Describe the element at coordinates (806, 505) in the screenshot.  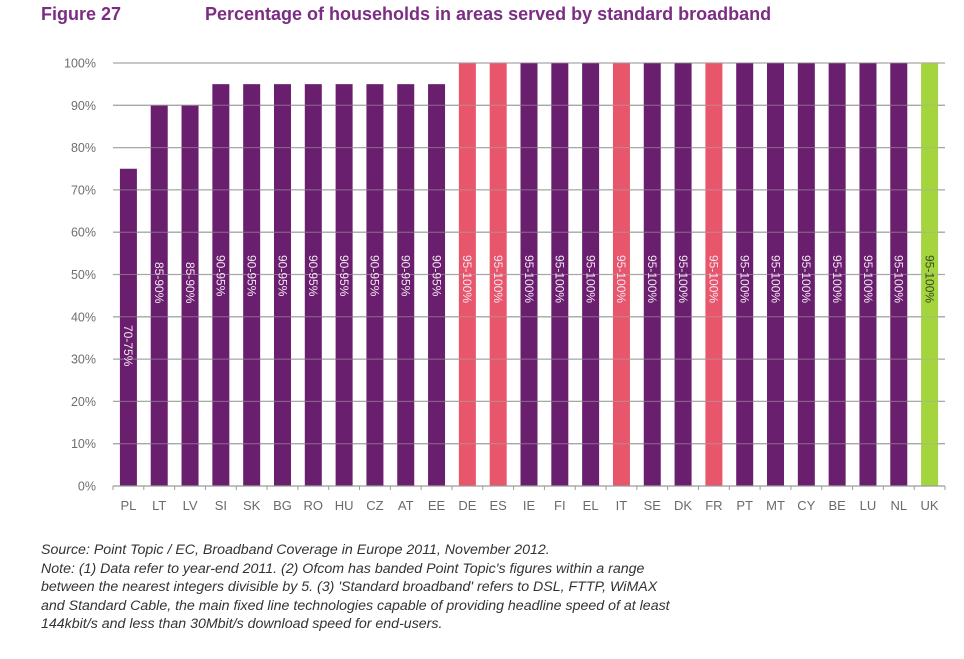
I see `x-tick-label: CY` at that location.